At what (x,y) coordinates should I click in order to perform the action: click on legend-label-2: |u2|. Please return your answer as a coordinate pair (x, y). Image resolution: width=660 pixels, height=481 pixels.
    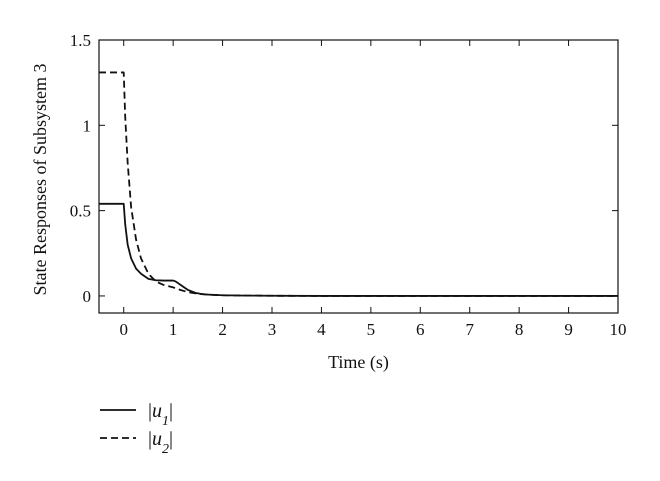
    Looking at the image, I should click on (160, 442).